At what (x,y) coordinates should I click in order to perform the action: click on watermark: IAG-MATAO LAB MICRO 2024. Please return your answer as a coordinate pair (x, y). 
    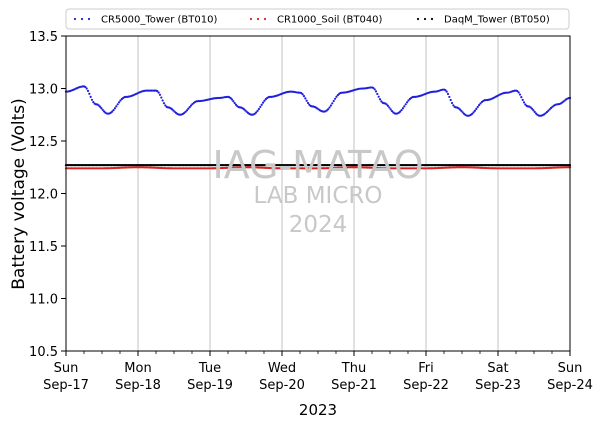
    Looking at the image, I should click on (317, 190).